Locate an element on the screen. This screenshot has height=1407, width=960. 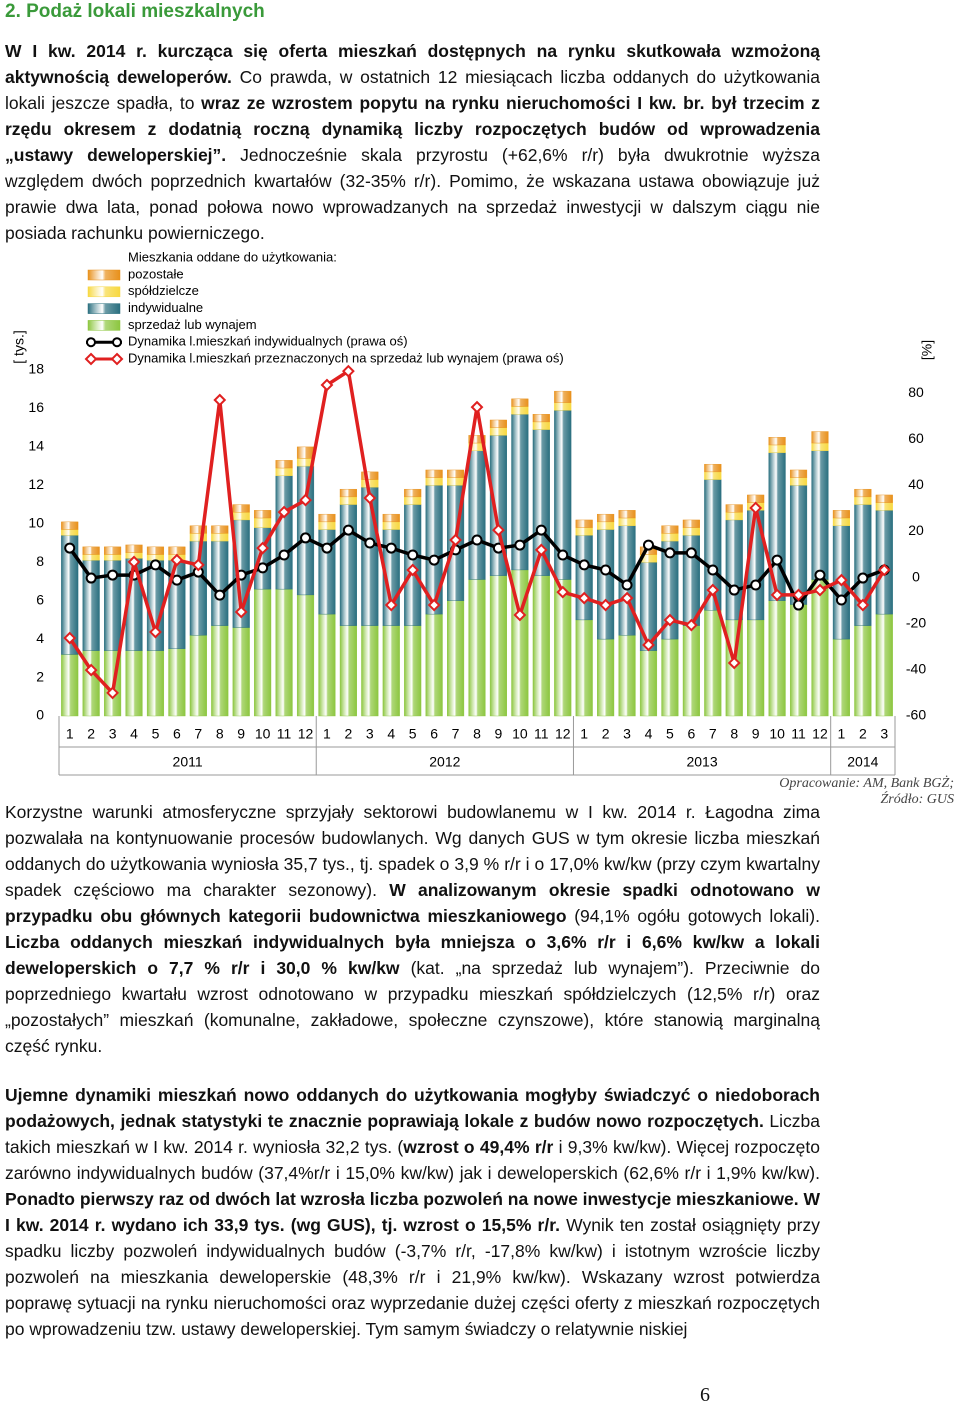
section-heading: 2. Podaż lokali mieszkalnych is located at coordinates (135, 11).